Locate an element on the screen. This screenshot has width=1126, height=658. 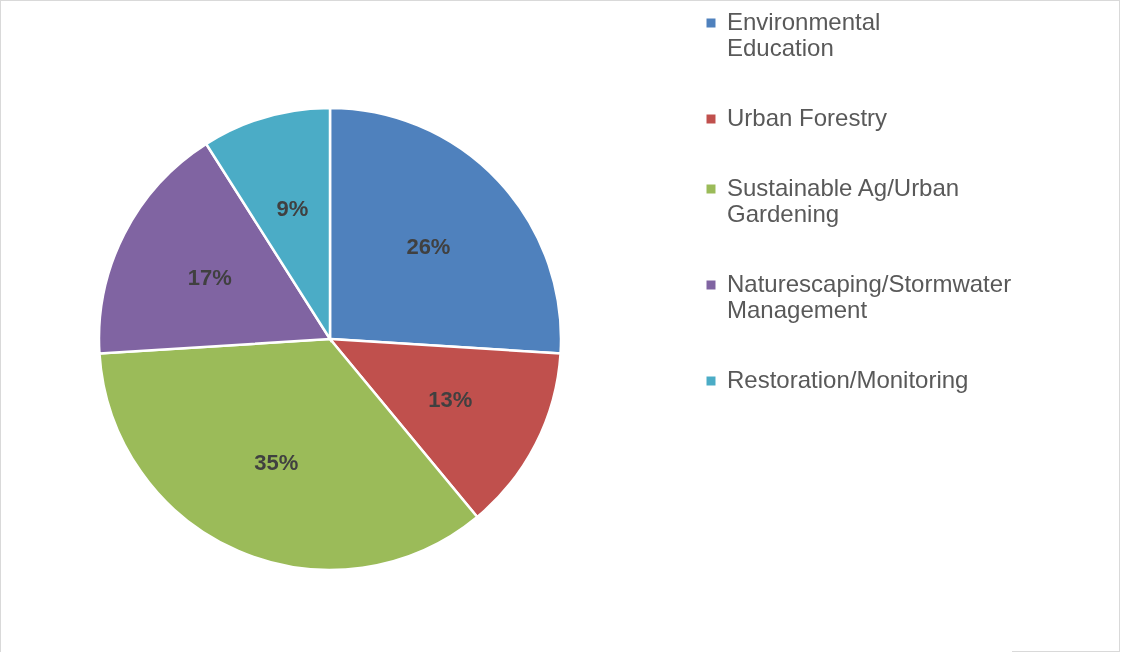
legend-label: Environmental Education is located at coordinates (804, 34).